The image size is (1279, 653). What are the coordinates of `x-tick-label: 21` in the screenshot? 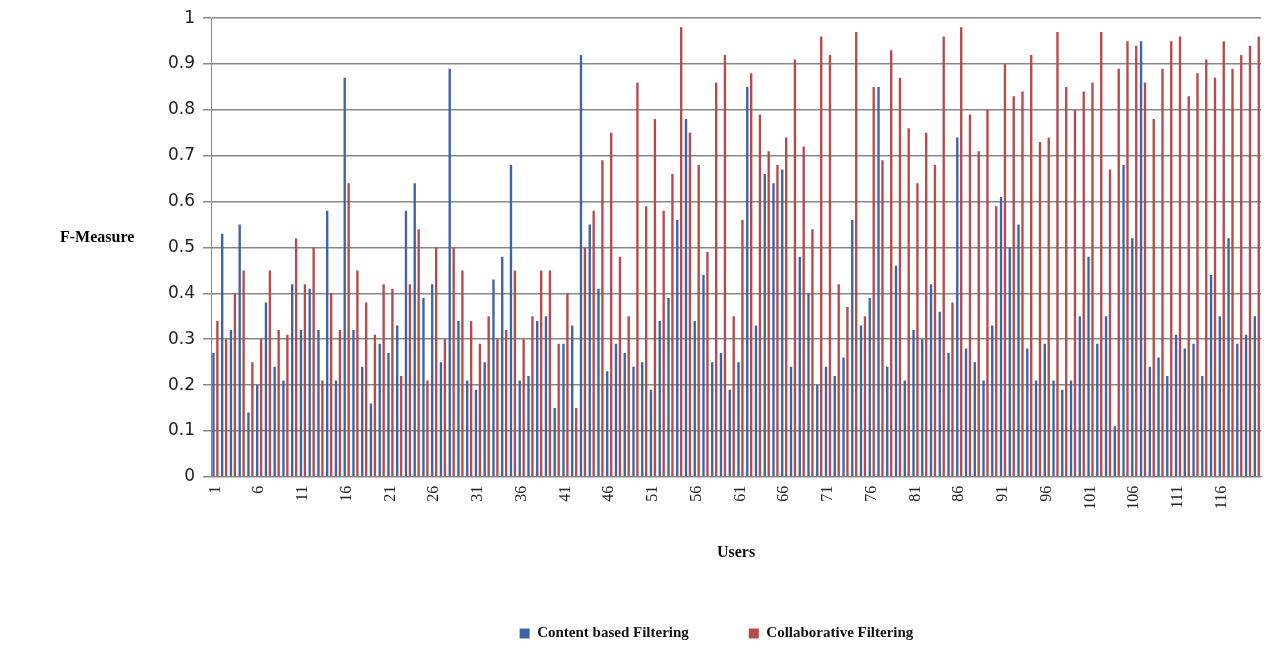 It's located at (389, 493).